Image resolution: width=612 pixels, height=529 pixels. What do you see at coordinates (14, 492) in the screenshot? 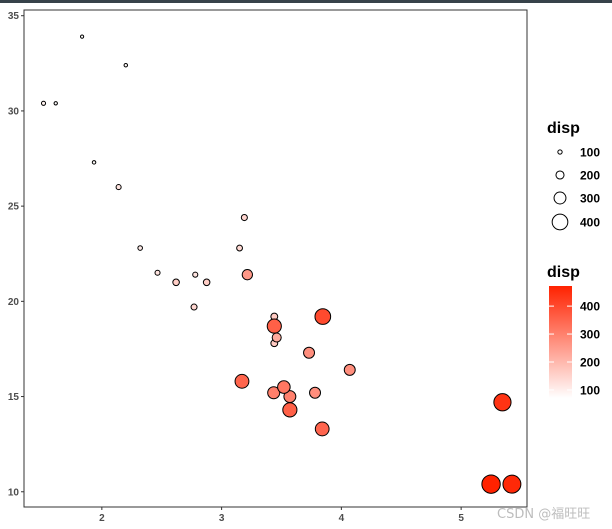
I see `y-tick-label: 10` at bounding box center [14, 492].